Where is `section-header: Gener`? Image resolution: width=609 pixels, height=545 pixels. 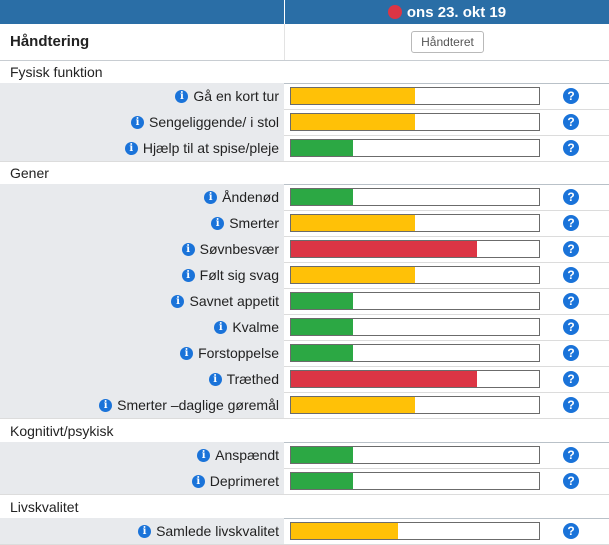
section-header: Gener is located at coordinates (304, 173).